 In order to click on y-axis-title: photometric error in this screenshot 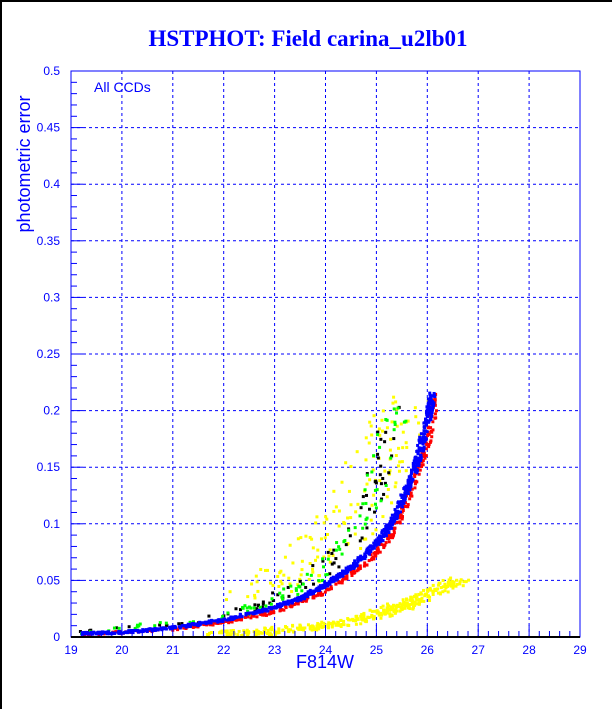, I will do `click(24, 163)`.